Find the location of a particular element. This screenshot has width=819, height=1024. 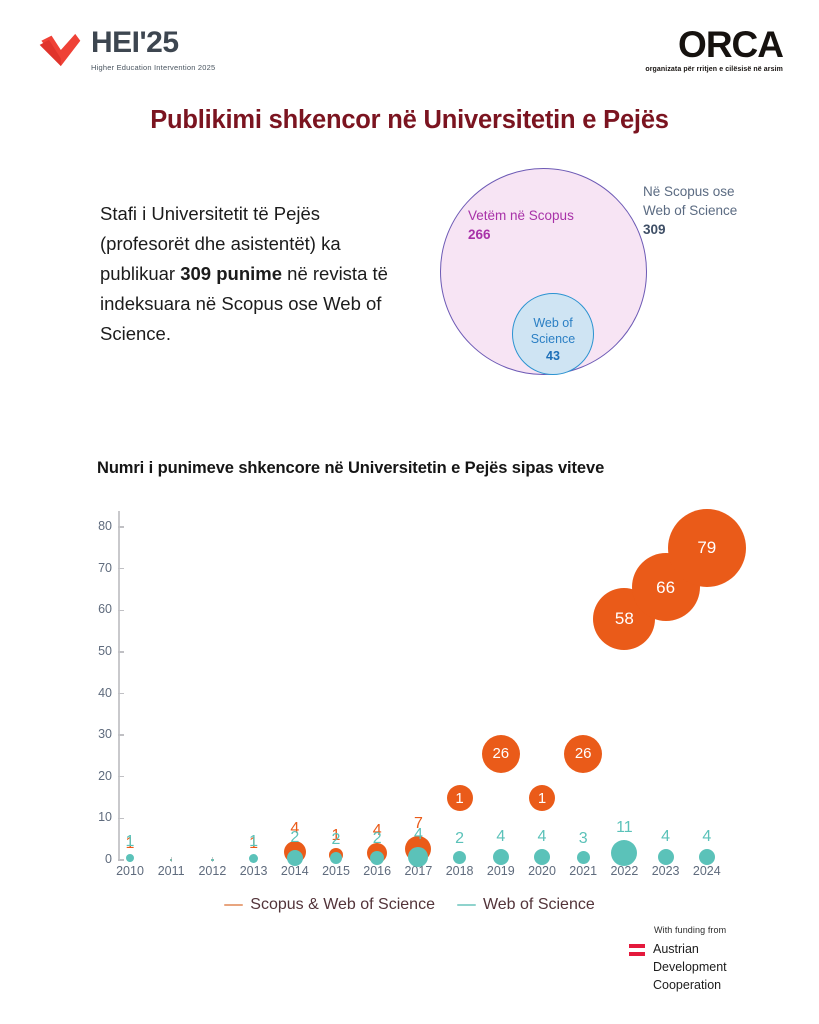

funder-name-line2: Development is located at coordinates (690, 966).